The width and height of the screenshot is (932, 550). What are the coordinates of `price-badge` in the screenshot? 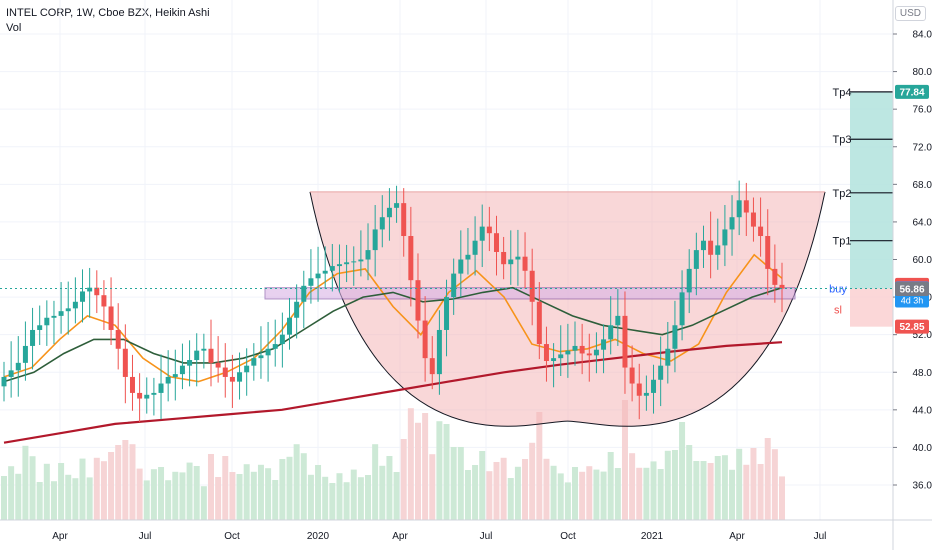 It's located at (912, 91).